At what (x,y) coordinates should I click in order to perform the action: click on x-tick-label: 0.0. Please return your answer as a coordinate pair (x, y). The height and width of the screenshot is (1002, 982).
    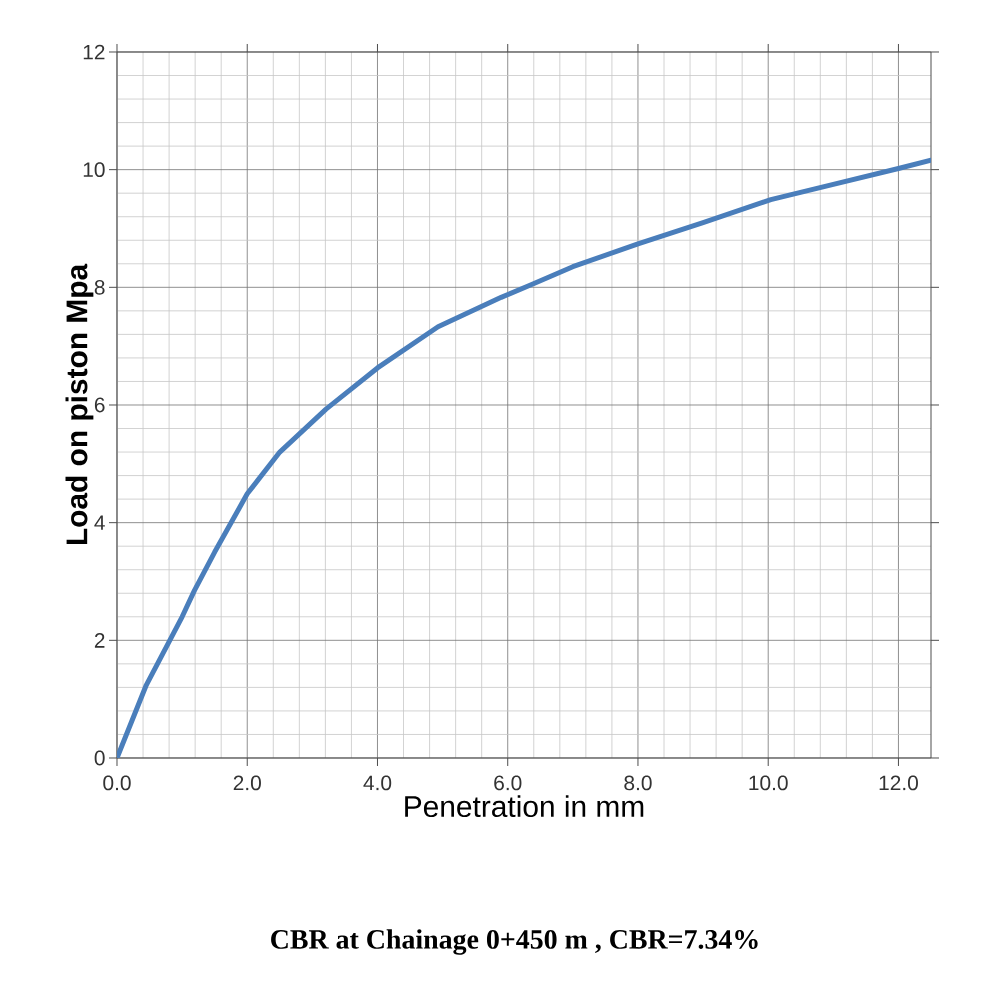
    Looking at the image, I should click on (117, 783).